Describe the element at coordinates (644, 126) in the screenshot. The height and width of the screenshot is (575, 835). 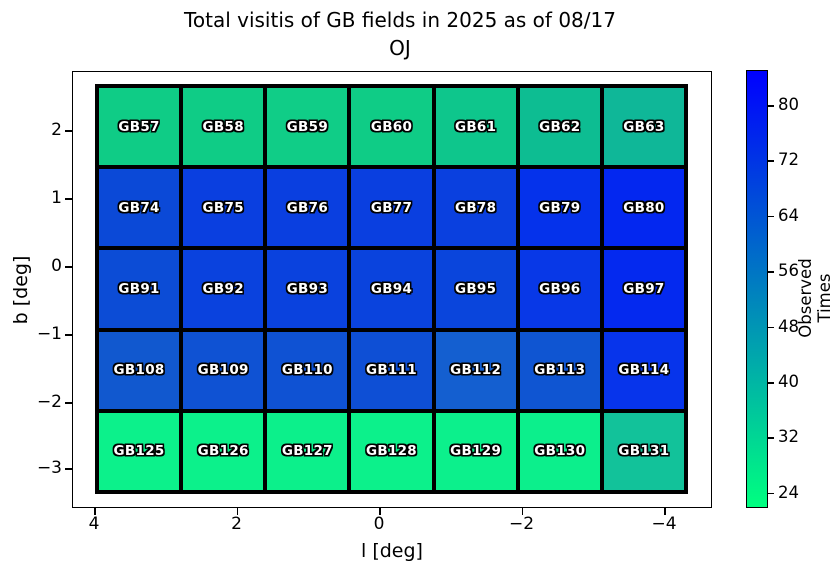
I see `heatmap-cell-label: GB63` at that location.